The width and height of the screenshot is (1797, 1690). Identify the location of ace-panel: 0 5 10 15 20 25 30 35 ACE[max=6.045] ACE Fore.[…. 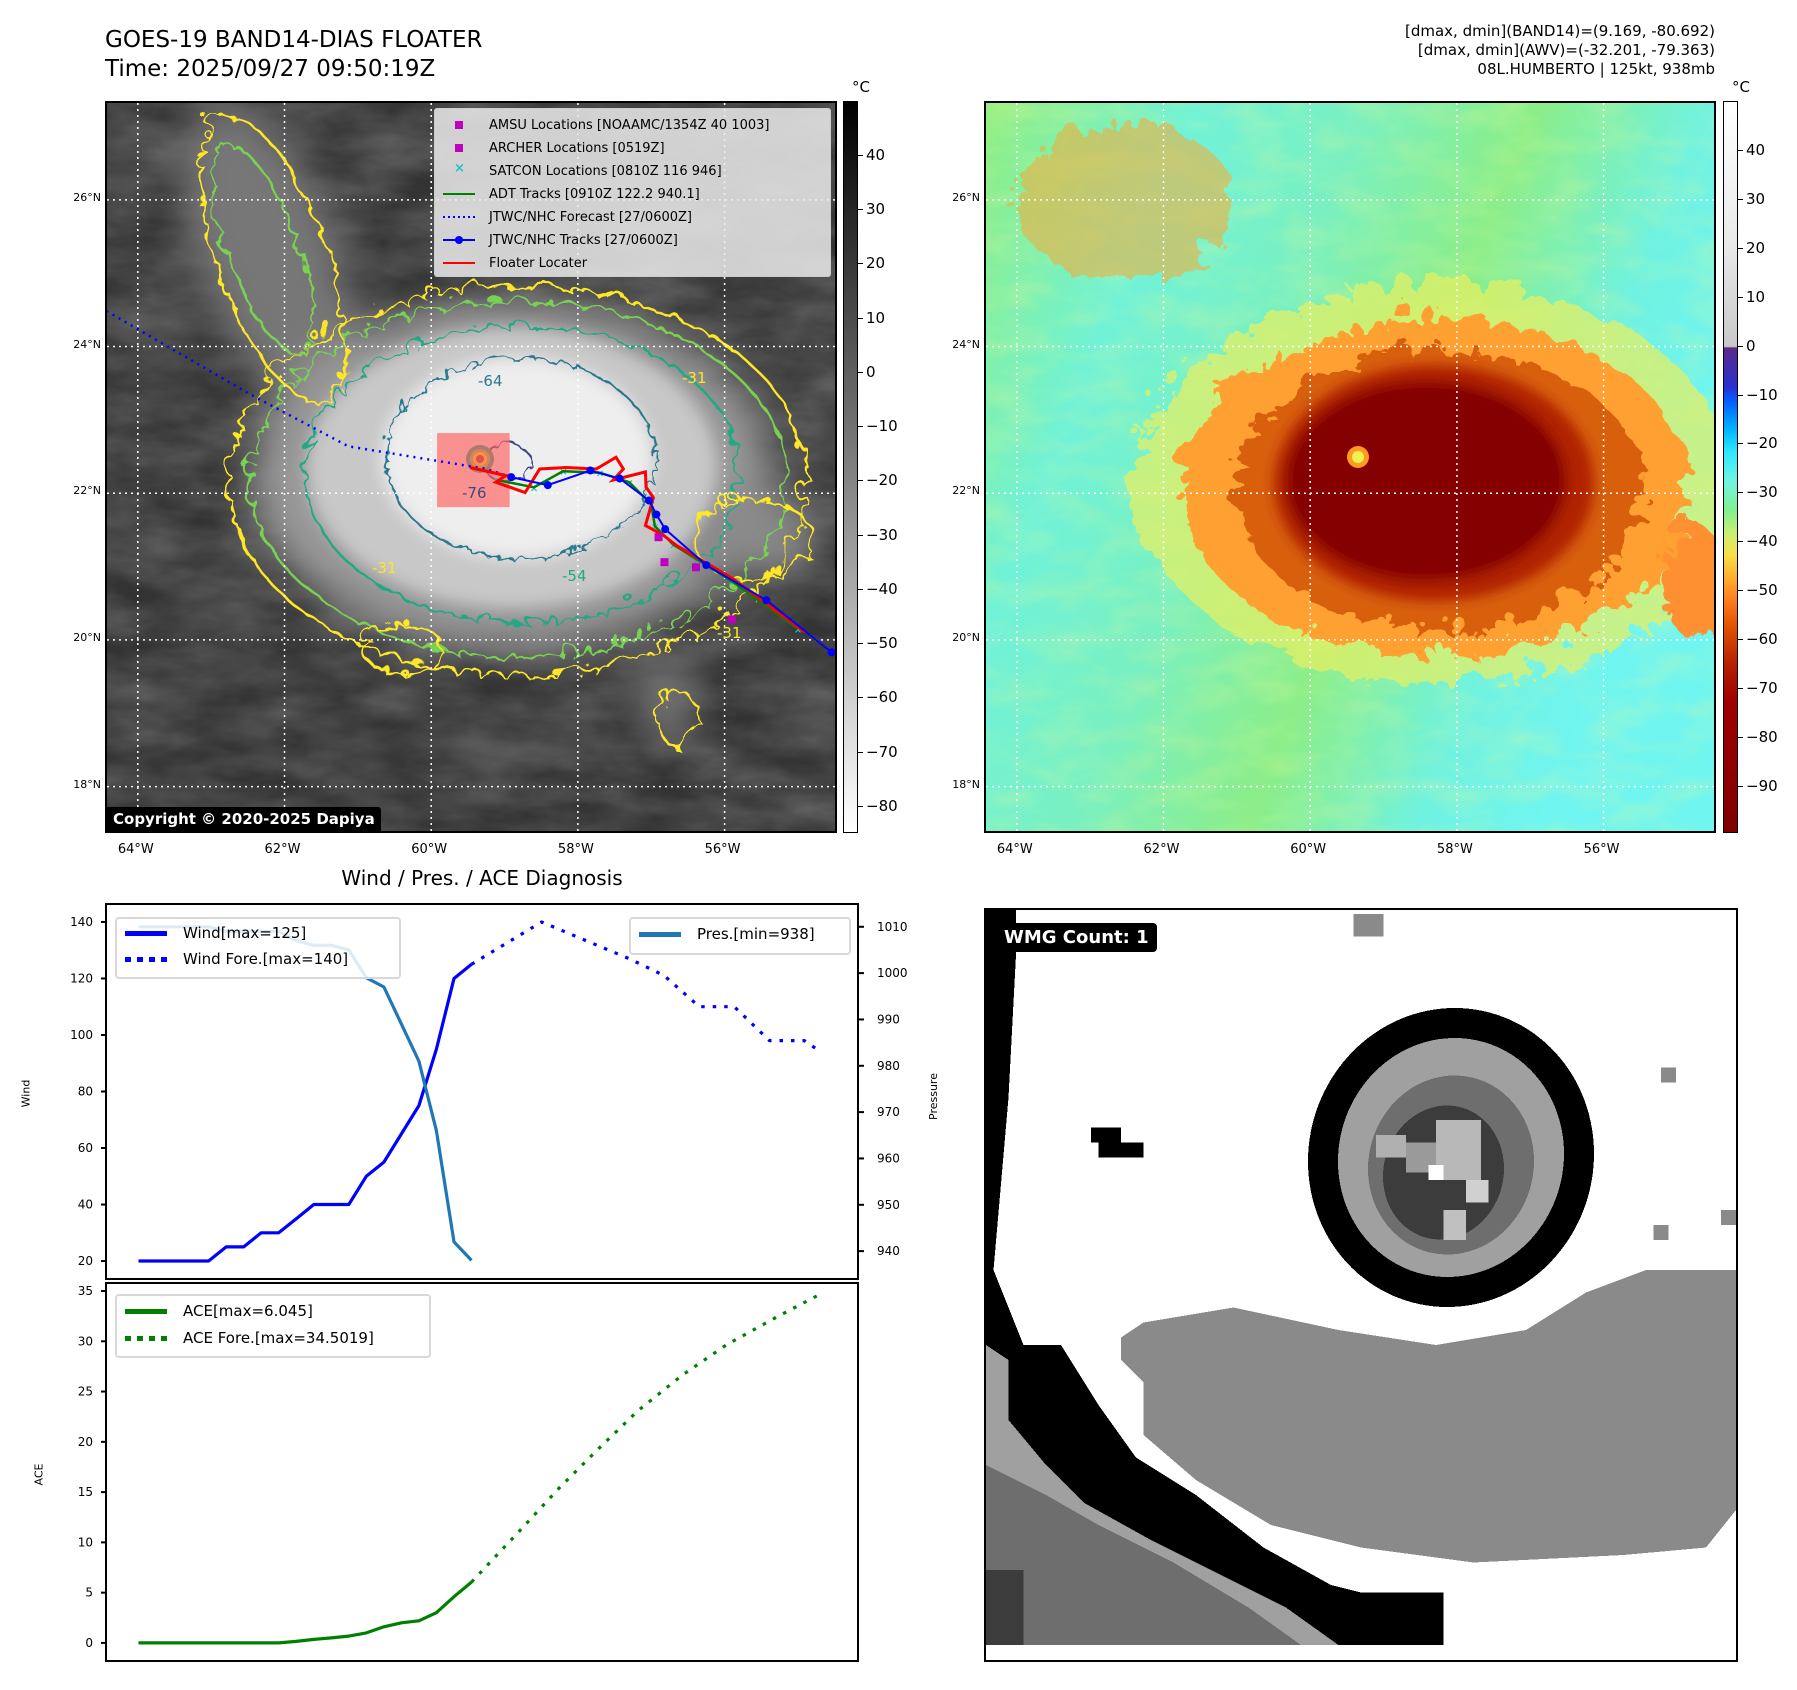
(468, 1472).